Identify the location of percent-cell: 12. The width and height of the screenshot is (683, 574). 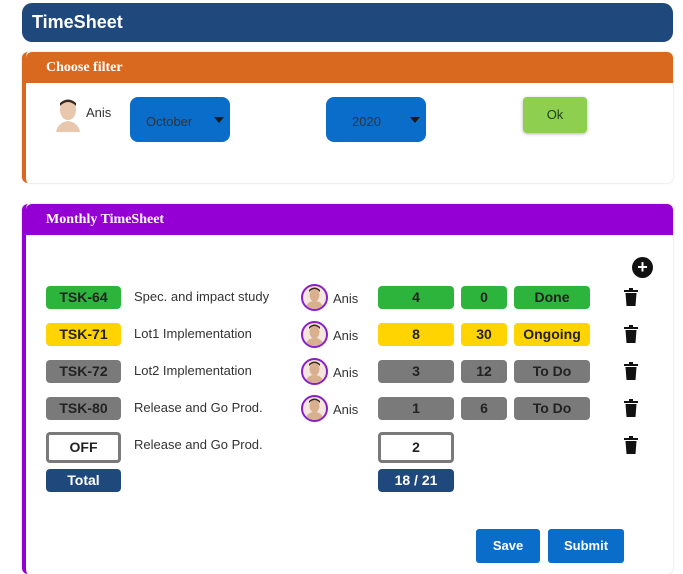
(484, 371).